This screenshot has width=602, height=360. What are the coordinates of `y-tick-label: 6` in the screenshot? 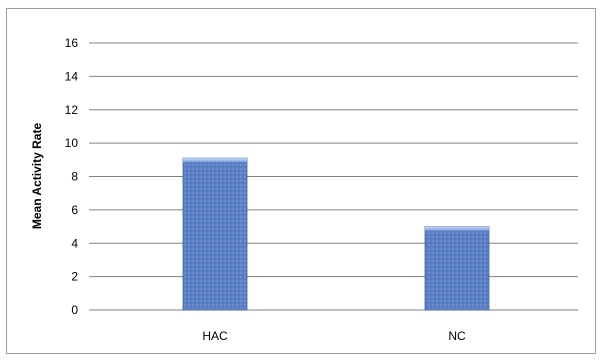 It's located at (74, 210).